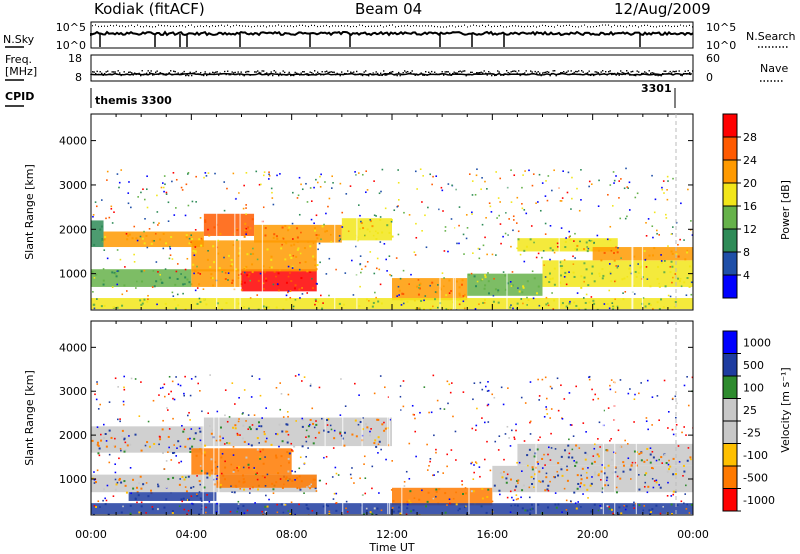 The width and height of the screenshot is (800, 554). What do you see at coordinates (771, 36) in the screenshot?
I see `nsearch-label: N.Search` at bounding box center [771, 36].